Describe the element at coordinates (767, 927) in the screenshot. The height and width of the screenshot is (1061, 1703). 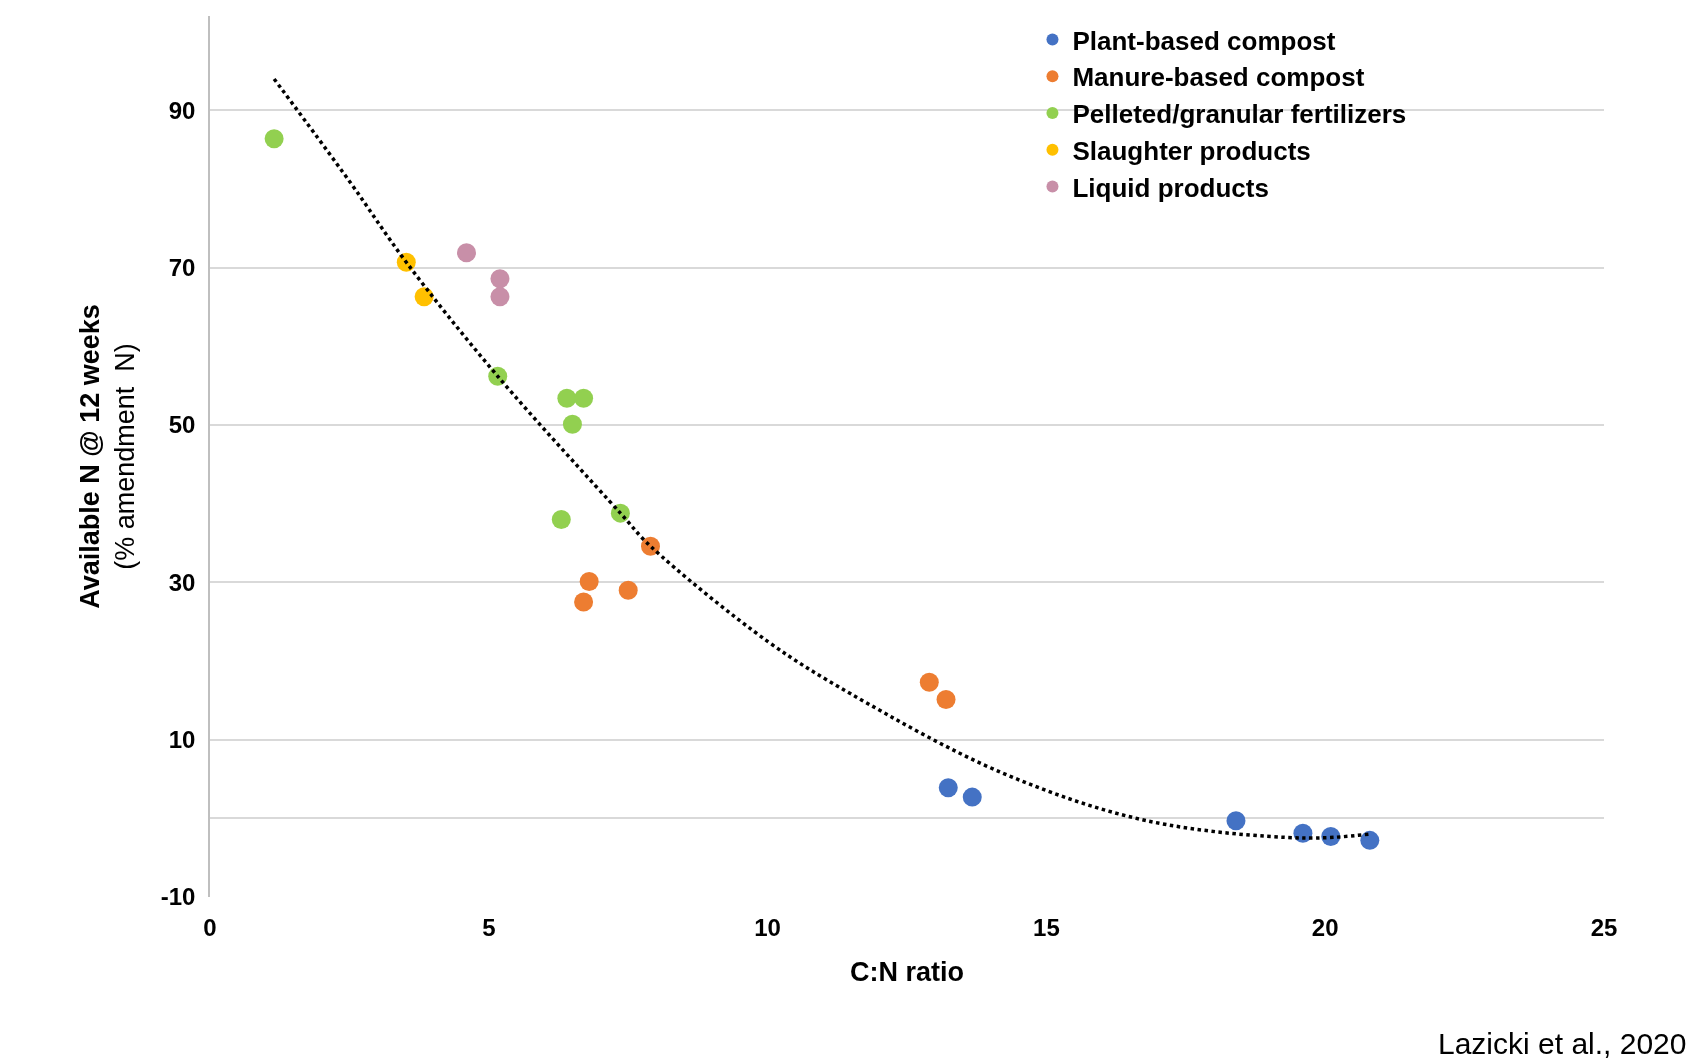
I see `x-tick-label: 10` at that location.